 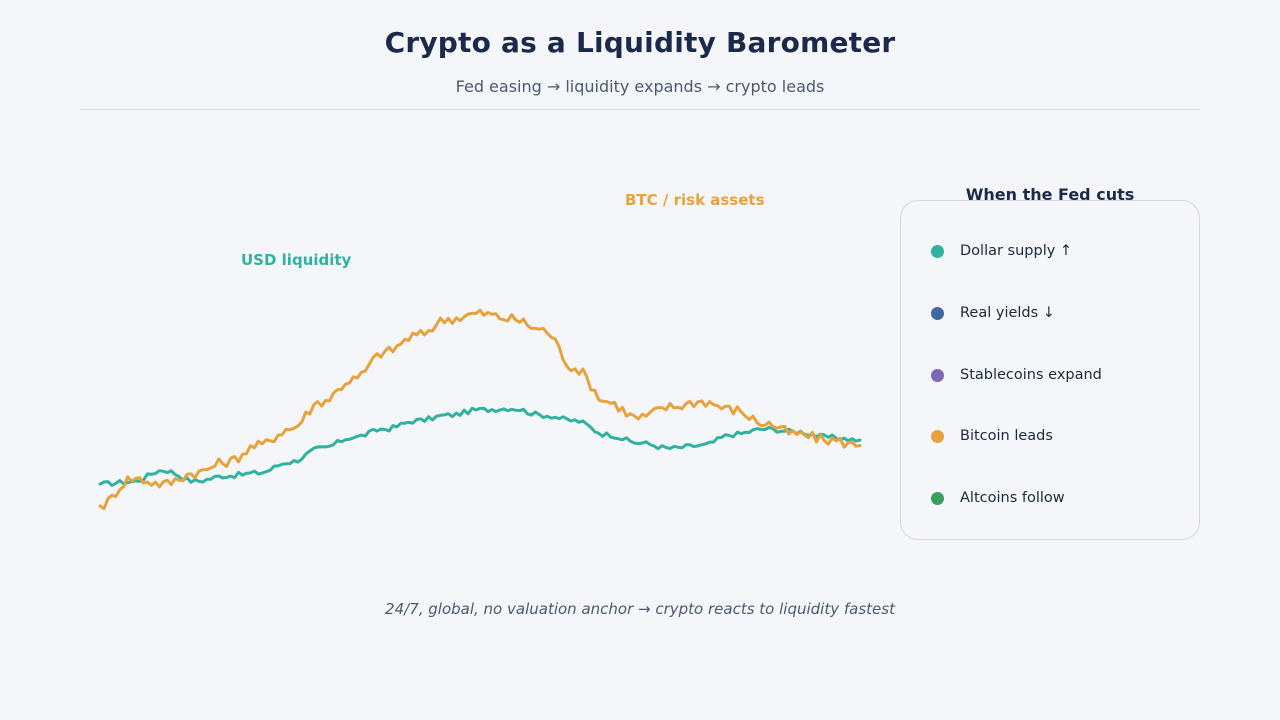 I want to click on panel-title: When the Fed cuts, so click(x=1050, y=194).